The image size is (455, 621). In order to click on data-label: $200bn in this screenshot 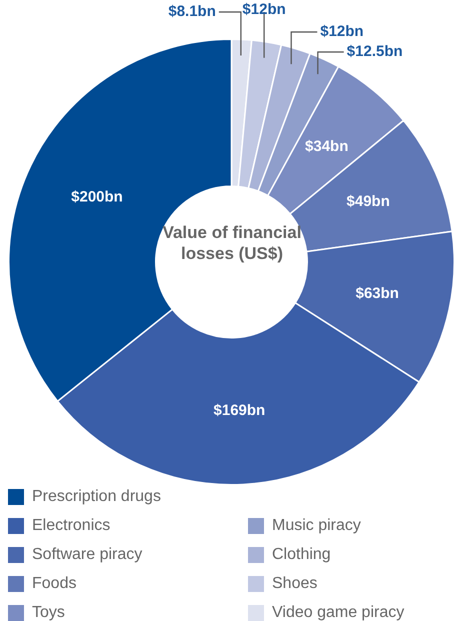, I will do `click(97, 197)`.